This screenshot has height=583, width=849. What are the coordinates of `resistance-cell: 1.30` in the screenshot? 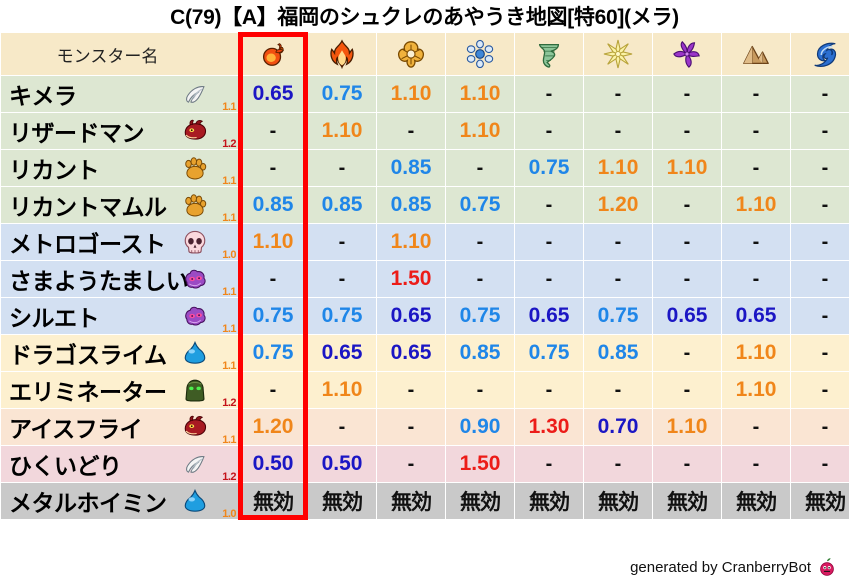 It's located at (549, 427).